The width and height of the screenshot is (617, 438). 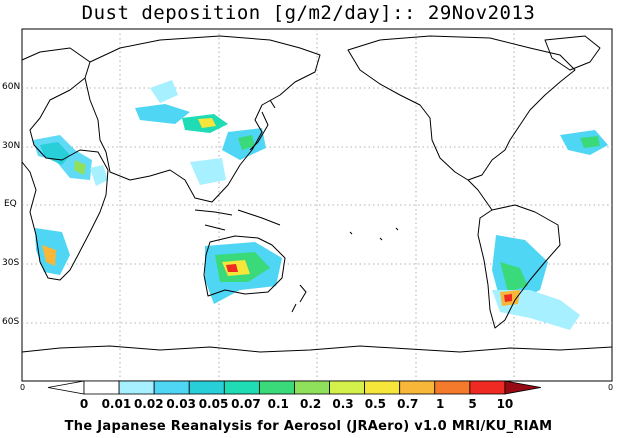 I want to click on dust-australia-hot, so click(x=232, y=268).